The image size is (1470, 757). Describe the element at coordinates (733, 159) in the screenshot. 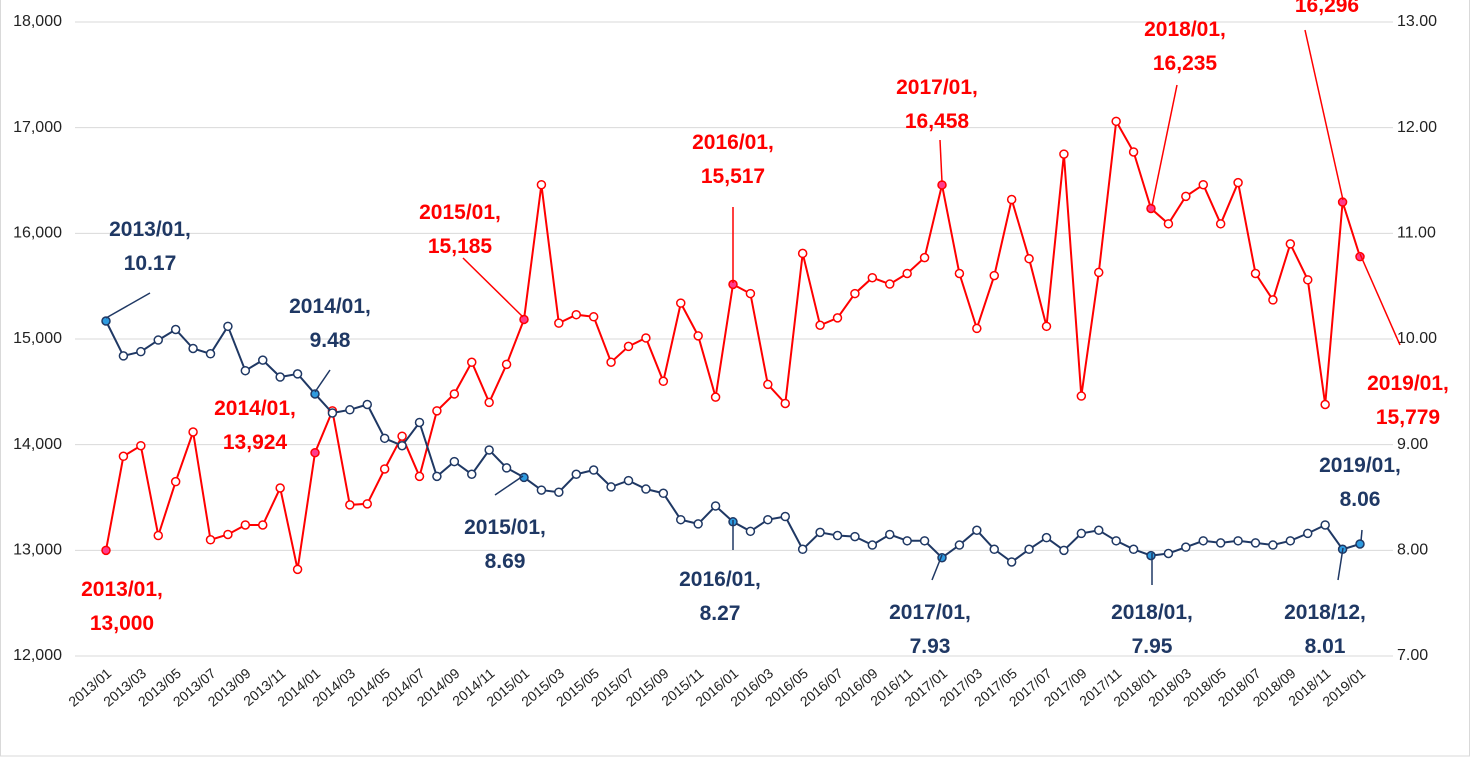

I see `data-label: 2016/01, 15,517` at that location.